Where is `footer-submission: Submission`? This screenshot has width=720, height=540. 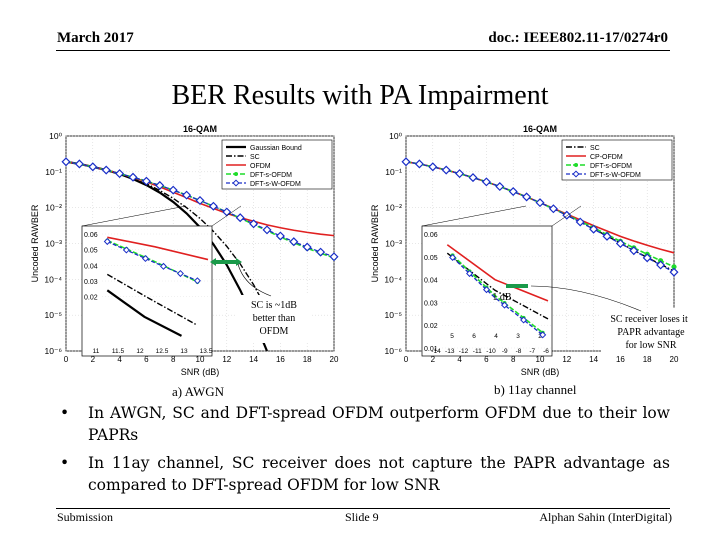 footer-submission: Submission is located at coordinates (85, 517).